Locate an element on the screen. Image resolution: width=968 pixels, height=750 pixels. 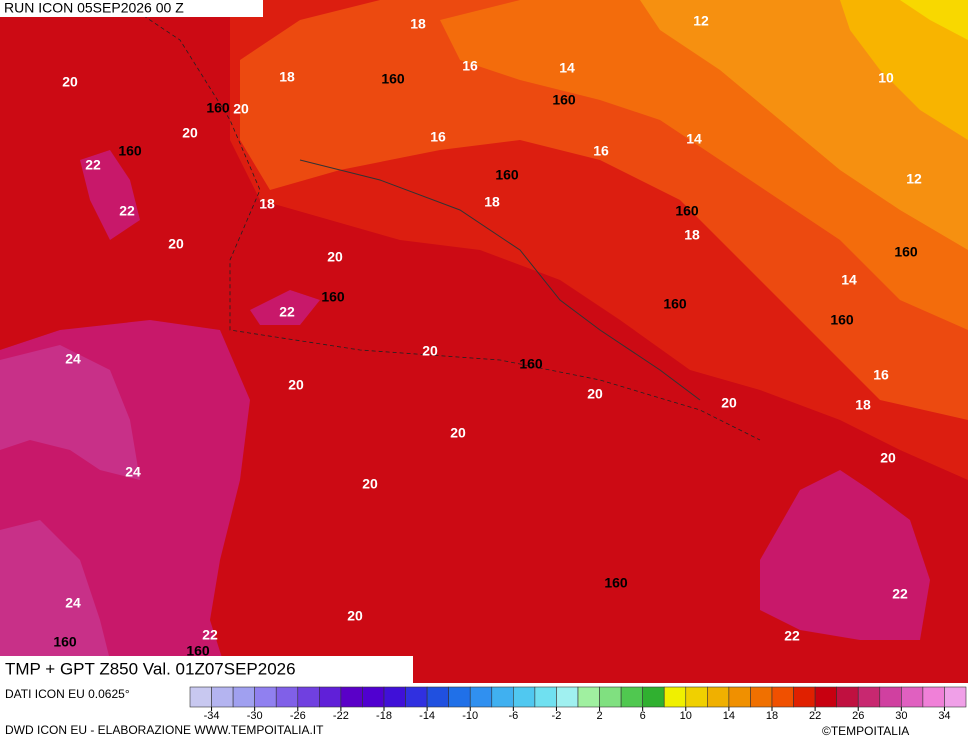
field-box is located at coordinates (206, 669).